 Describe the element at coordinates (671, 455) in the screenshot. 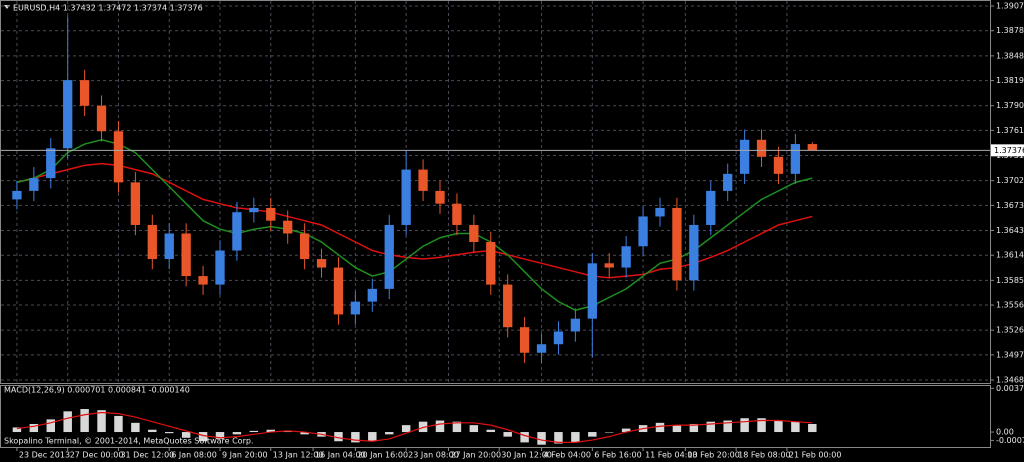

I see `x-tick-label: 11 Feb 04:00` at that location.